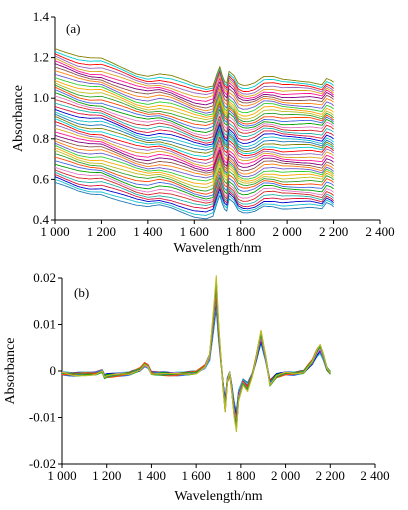  Describe the element at coordinates (41, 57) in the screenshot. I see `y-tick-label: 1.2` at that location.